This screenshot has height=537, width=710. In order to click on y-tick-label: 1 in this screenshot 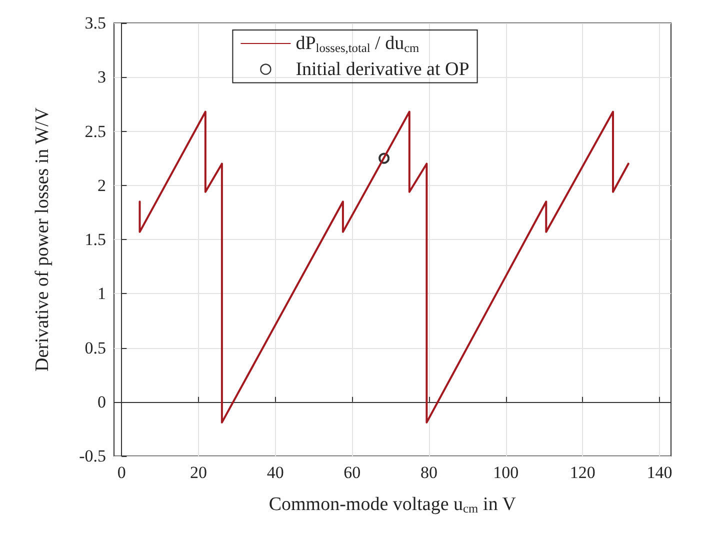, I will do `click(102, 294)`.